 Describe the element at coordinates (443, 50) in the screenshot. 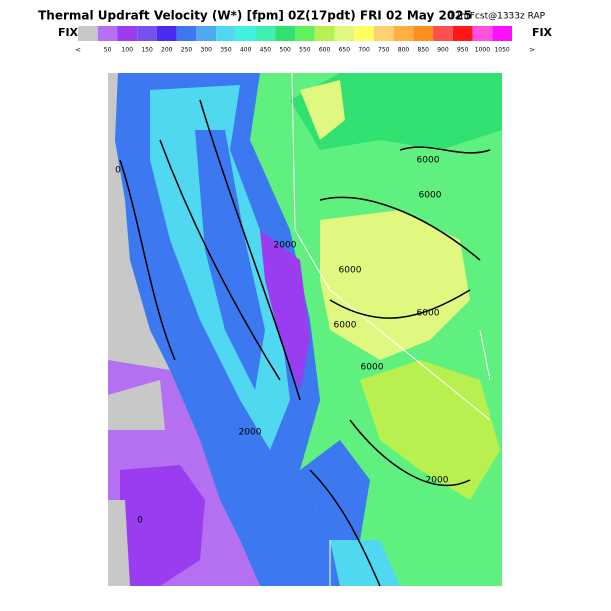

I see `legend-label: 900` at that location.